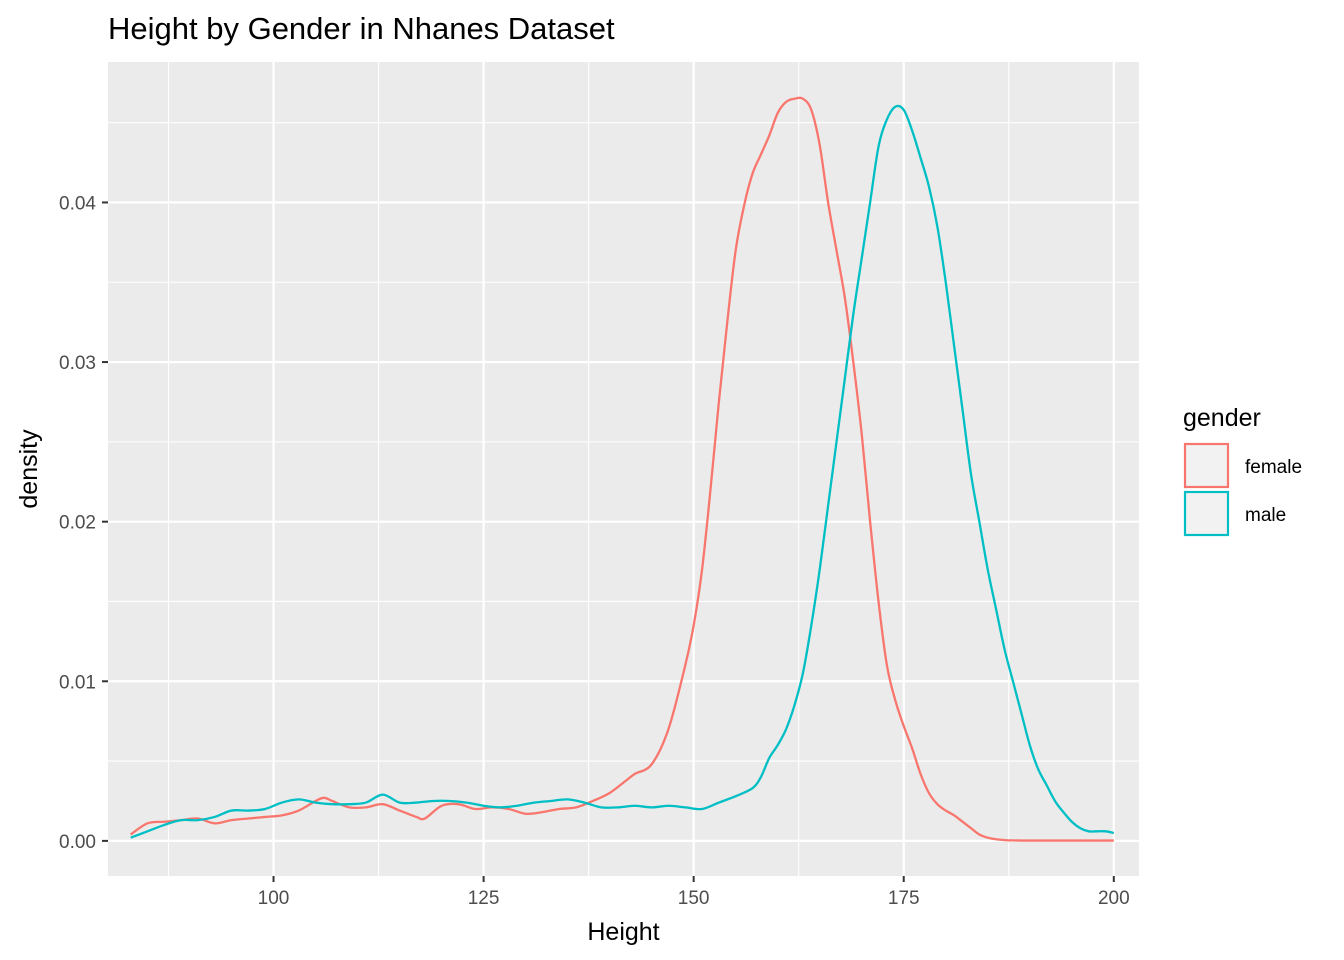 The height and width of the screenshot is (960, 1344). What do you see at coordinates (1242, 470) in the screenshot?
I see `legend: gender female male` at bounding box center [1242, 470].